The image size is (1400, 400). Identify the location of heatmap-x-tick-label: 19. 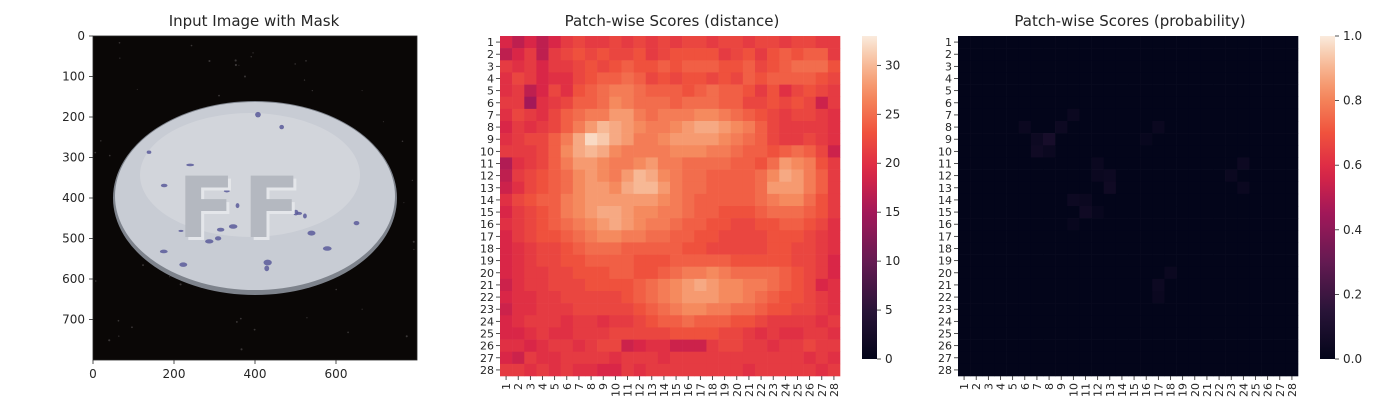
(1183, 390).